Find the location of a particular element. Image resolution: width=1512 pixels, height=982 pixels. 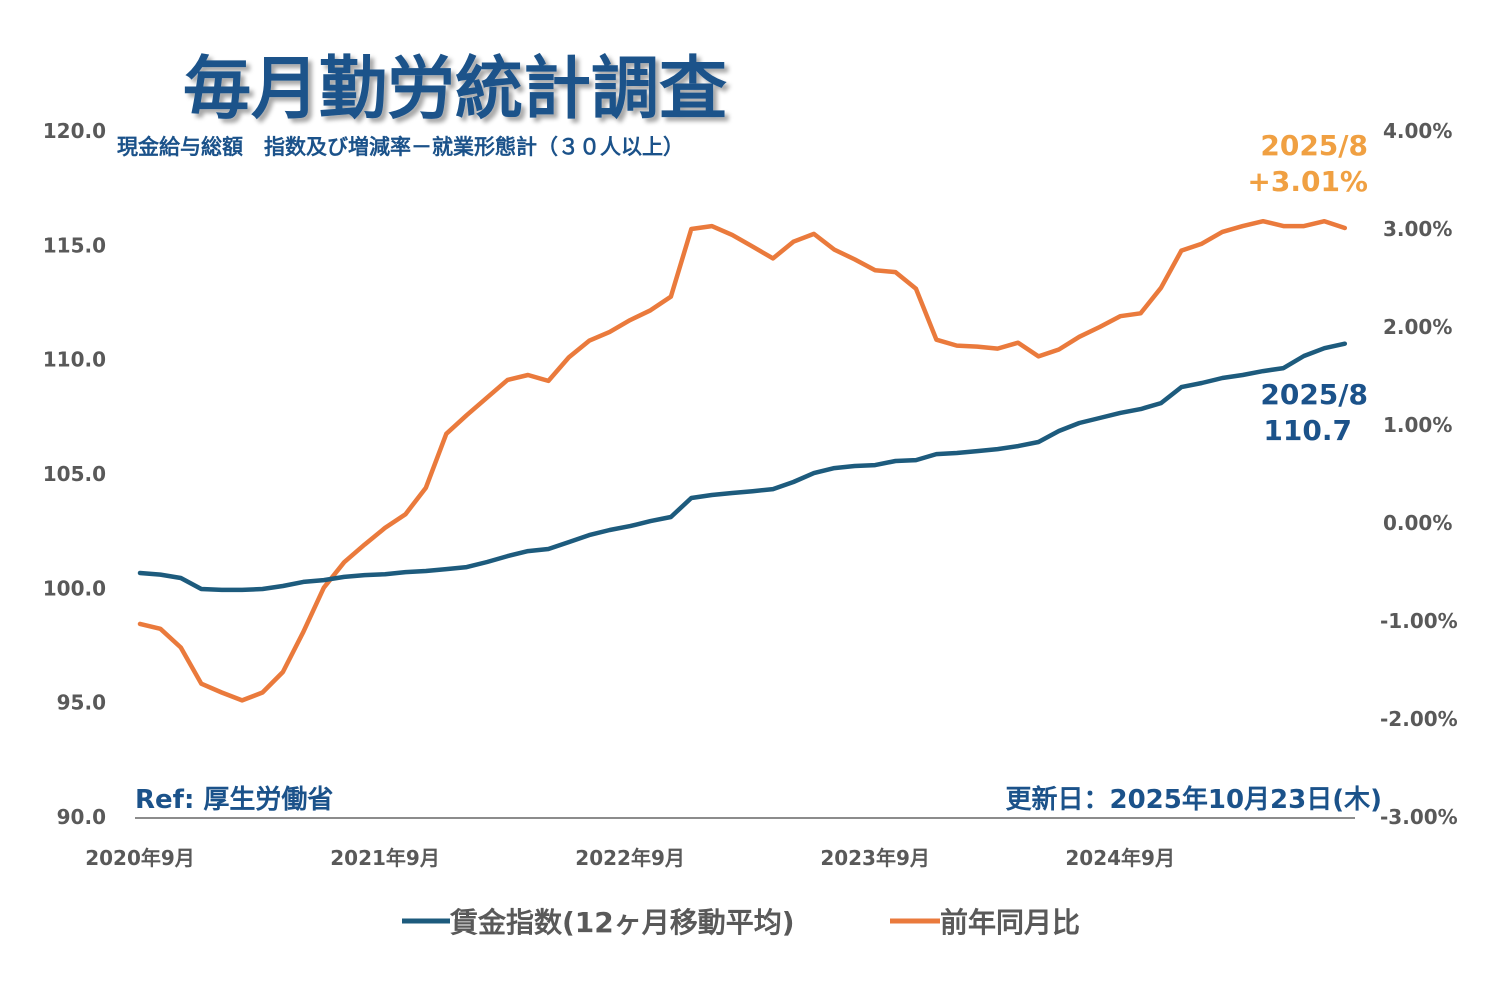

index-last-date: 2025/8 is located at coordinates (1314, 394).